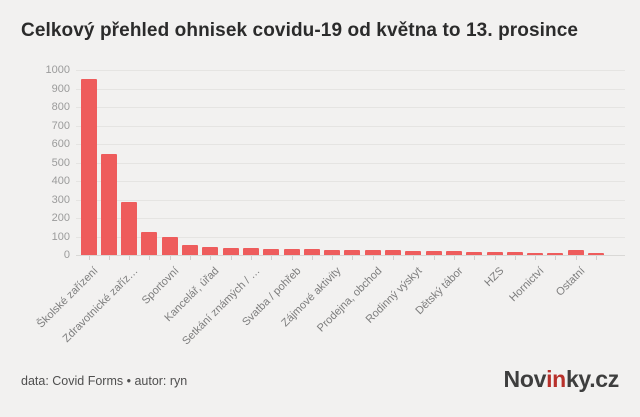  What do you see at coordinates (556, 379) in the screenshot?
I see `logo-part-accent: in` at bounding box center [556, 379].